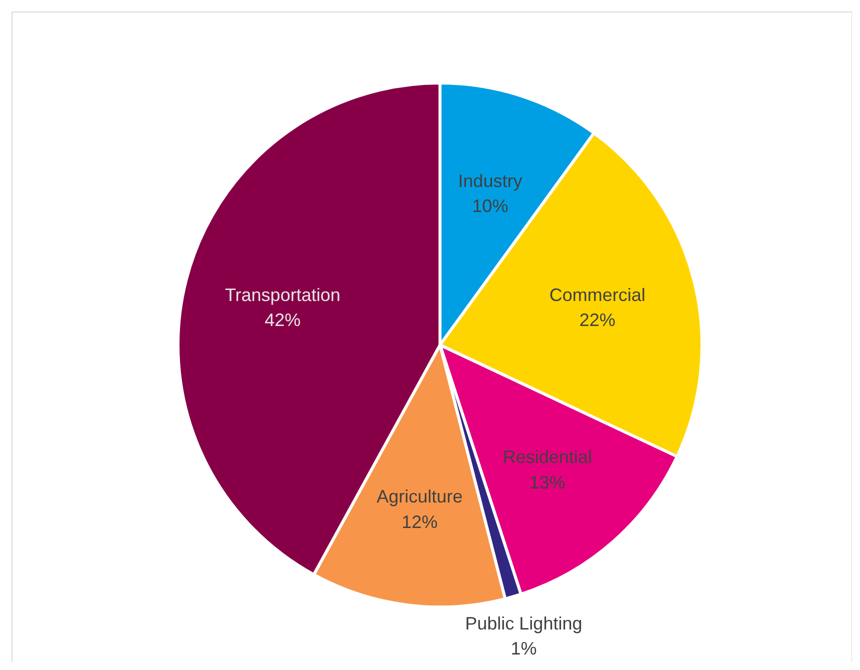 The width and height of the screenshot is (860, 670). Describe the element at coordinates (490, 206) in the screenshot. I see `data-label: 10%` at that location.